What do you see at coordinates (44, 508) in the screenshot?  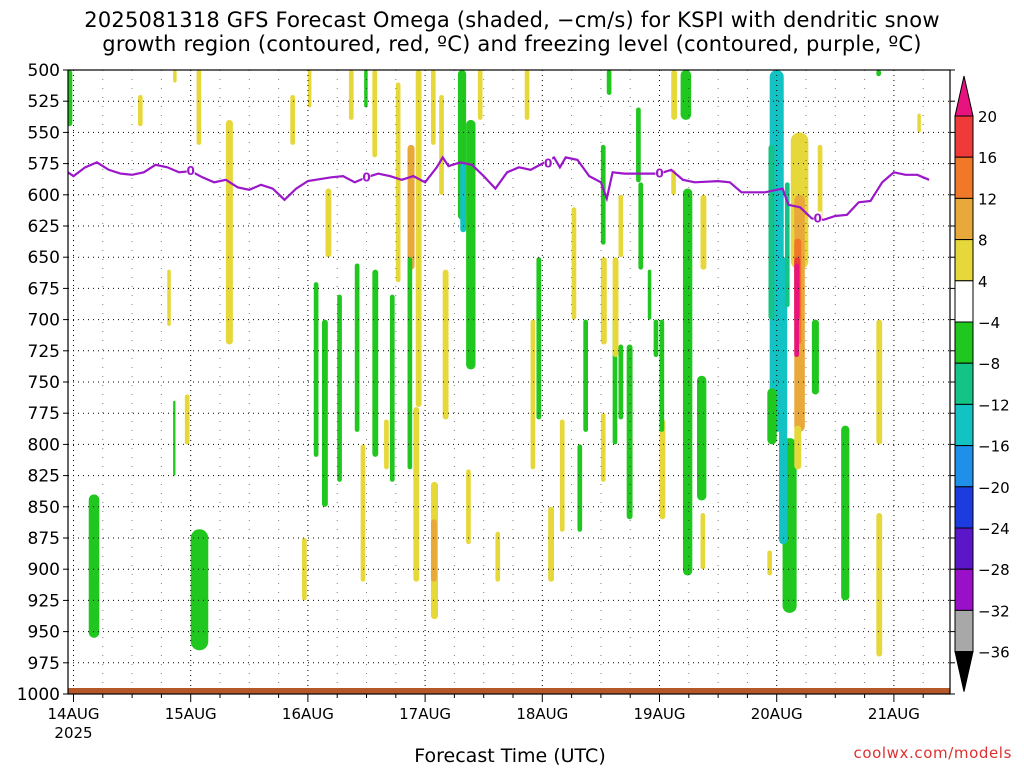 I see `y-tick-label: 850` at bounding box center [44, 508].